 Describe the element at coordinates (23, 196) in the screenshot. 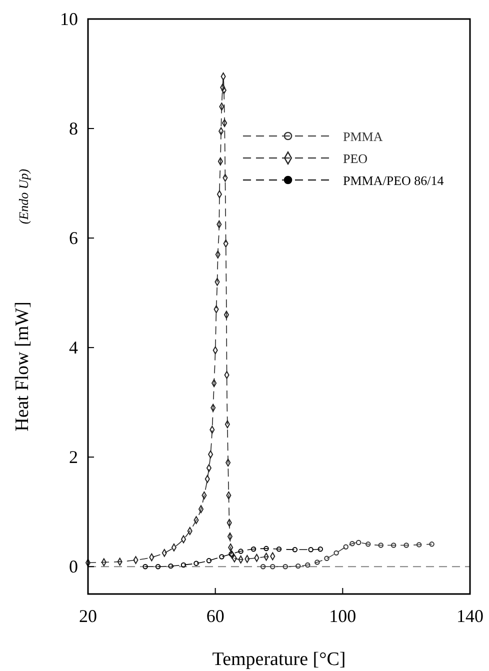

I see `text: (Endo Up)` at that location.